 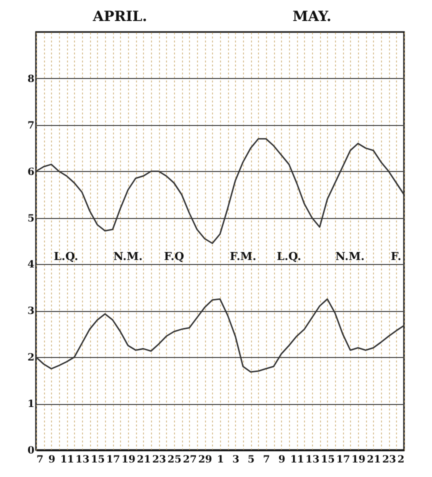 What do you see at coordinates (31, 265) in the screenshot?
I see `y-tick-label: 4` at bounding box center [31, 265].